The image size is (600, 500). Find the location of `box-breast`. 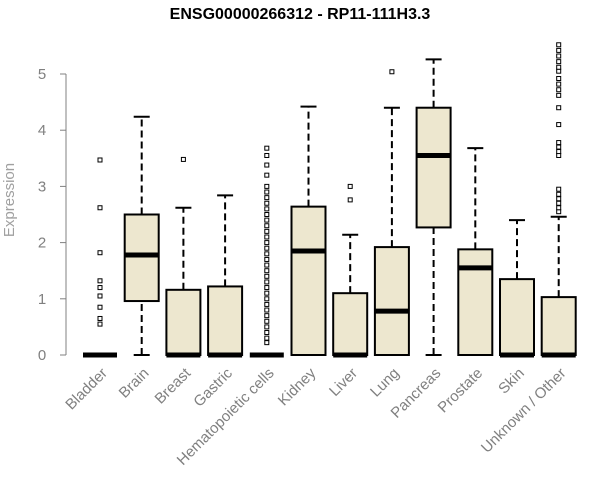

box-breast is located at coordinates (183, 257).